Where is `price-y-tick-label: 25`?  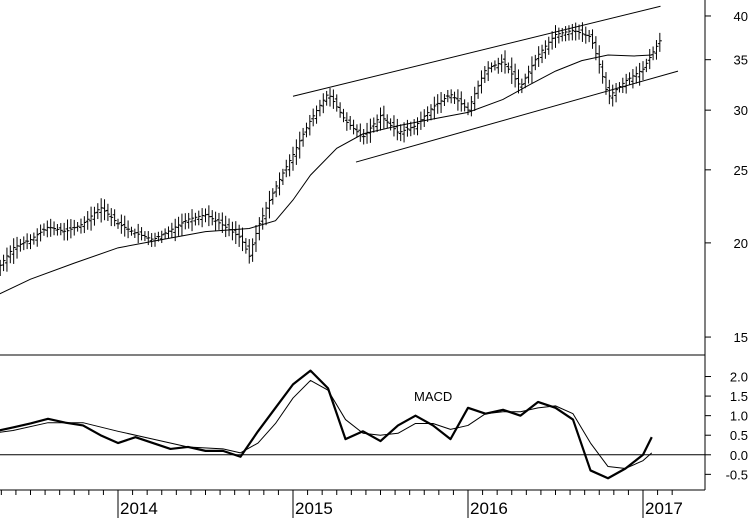
price-y-tick-label: 25 is located at coordinates (741, 170).